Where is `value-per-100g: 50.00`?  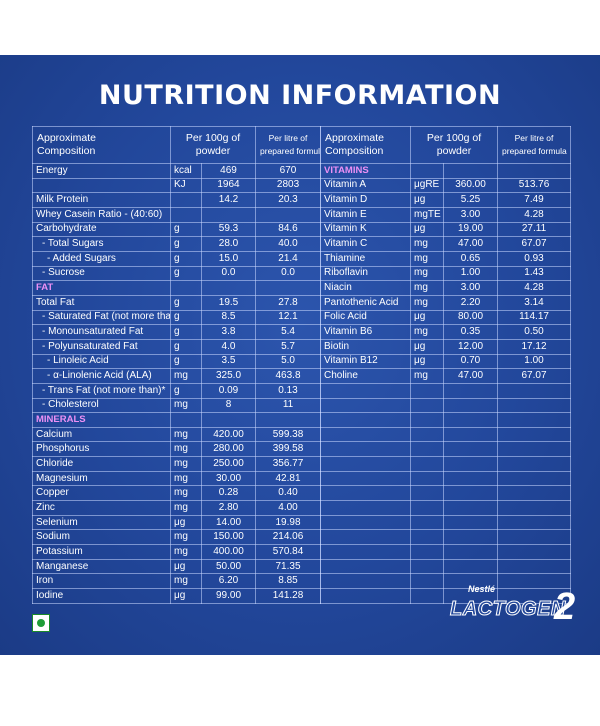 value-per-100g: 50.00 is located at coordinates (228, 566).